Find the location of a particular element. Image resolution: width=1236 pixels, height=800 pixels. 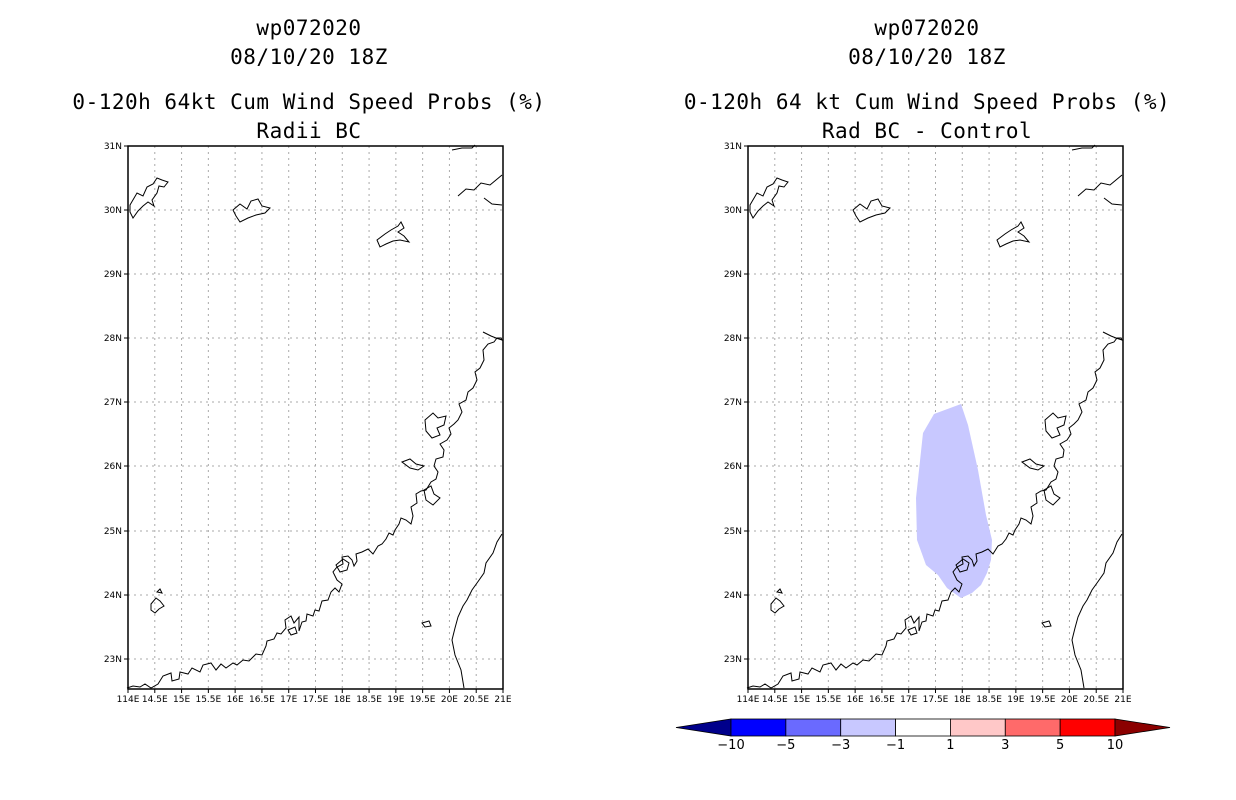

right-datetime: 08/10/20 18Z is located at coordinates (927, 57).